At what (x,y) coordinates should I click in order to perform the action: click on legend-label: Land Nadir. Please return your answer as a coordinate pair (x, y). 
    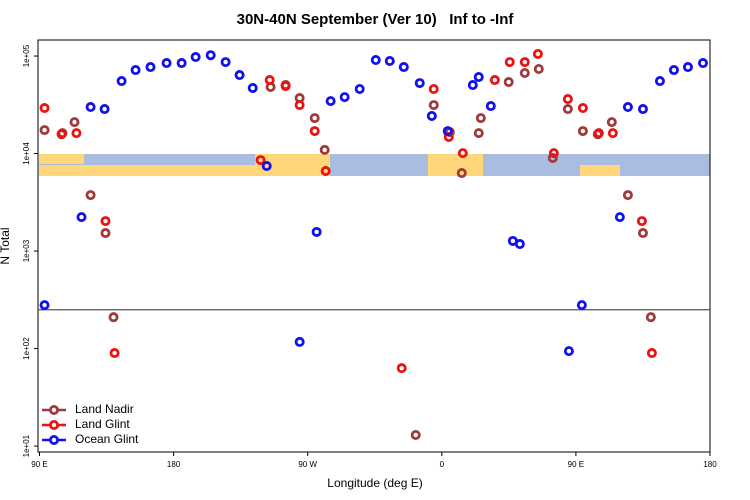
    Looking at the image, I should click on (104, 409).